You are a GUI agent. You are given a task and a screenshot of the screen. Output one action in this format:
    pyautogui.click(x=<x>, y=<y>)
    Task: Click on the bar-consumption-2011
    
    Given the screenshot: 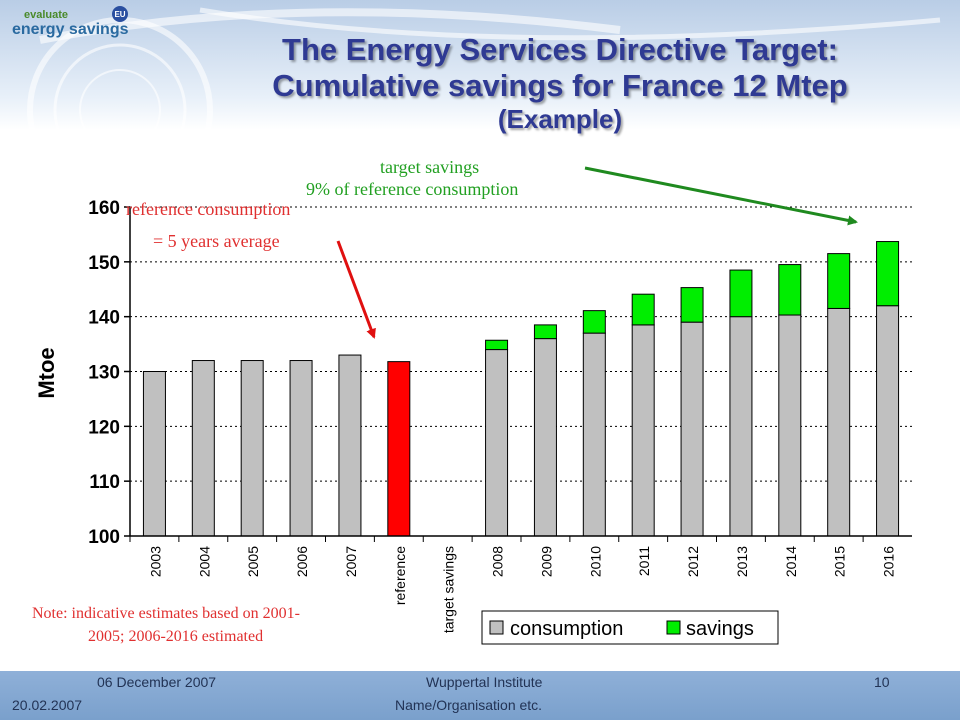 What is the action you would take?
    pyautogui.click(x=643, y=430)
    